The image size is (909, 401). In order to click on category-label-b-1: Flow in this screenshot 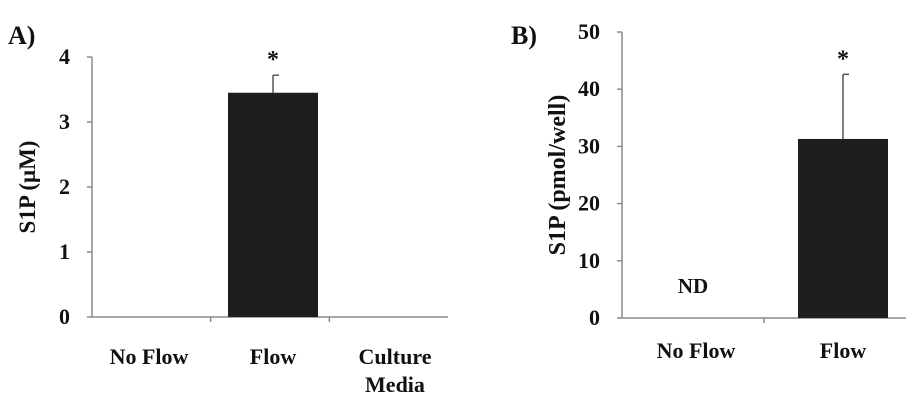, I will do `click(843, 350)`.